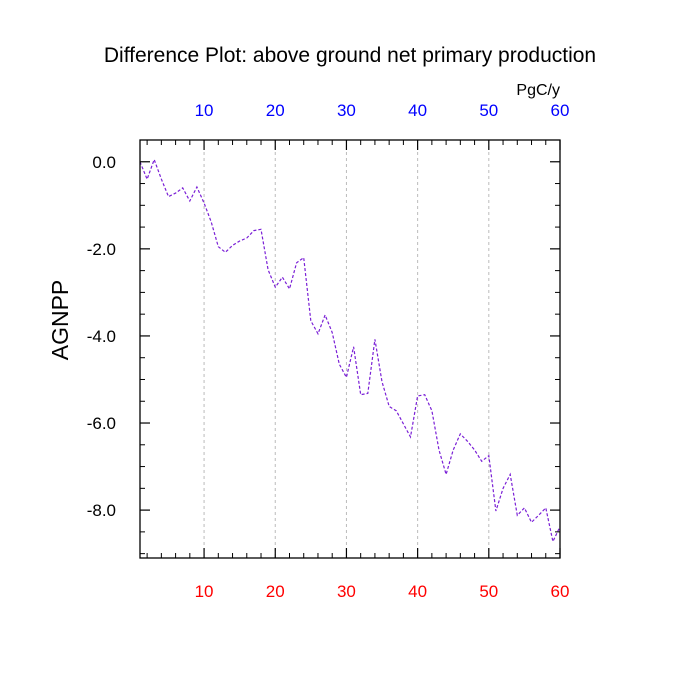  What do you see at coordinates (101, 510) in the screenshot?
I see `y-tick-label: -8.0` at bounding box center [101, 510].